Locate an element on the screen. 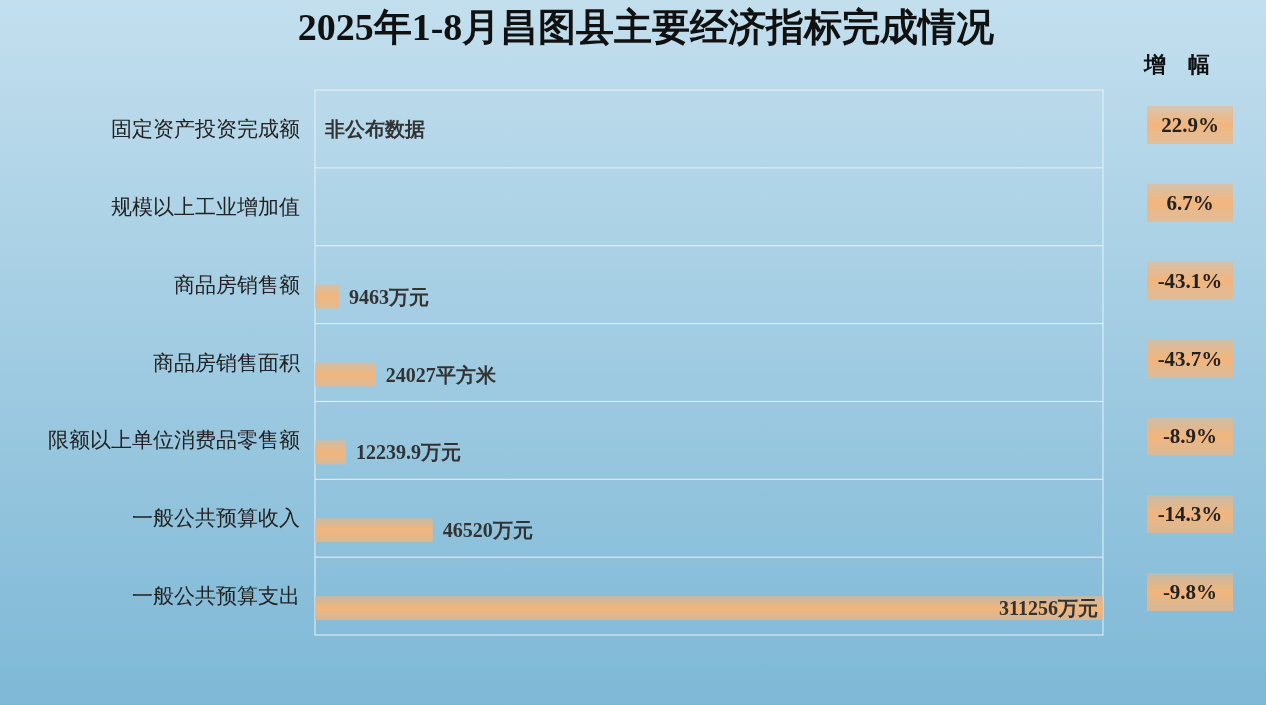  y-tick-label: 一般公共预算支出 is located at coordinates (216, 596).